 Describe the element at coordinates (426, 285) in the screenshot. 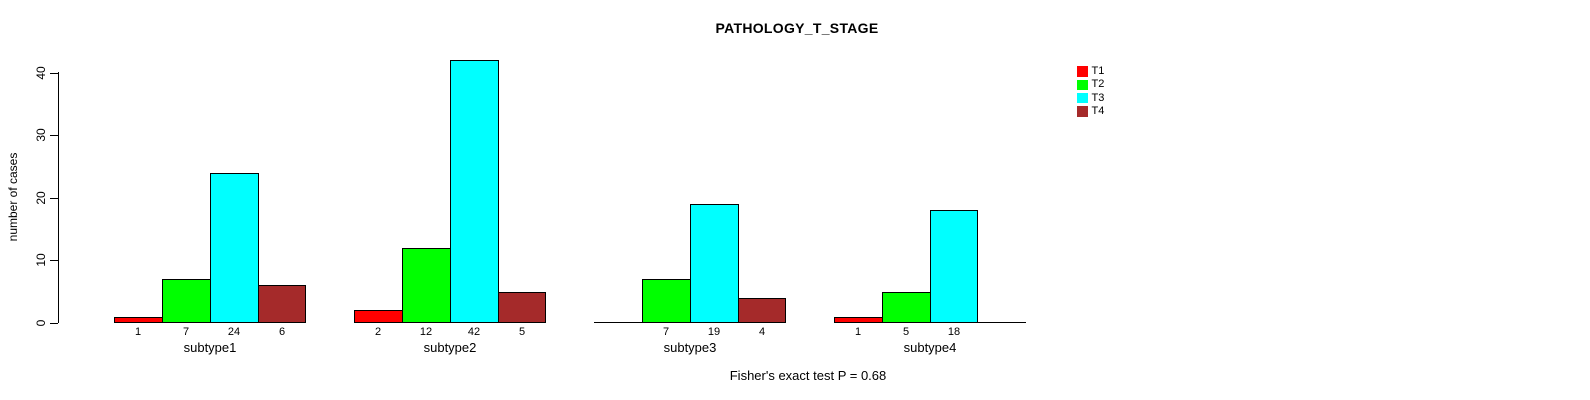

I see `bar-subtype2-T2` at that location.